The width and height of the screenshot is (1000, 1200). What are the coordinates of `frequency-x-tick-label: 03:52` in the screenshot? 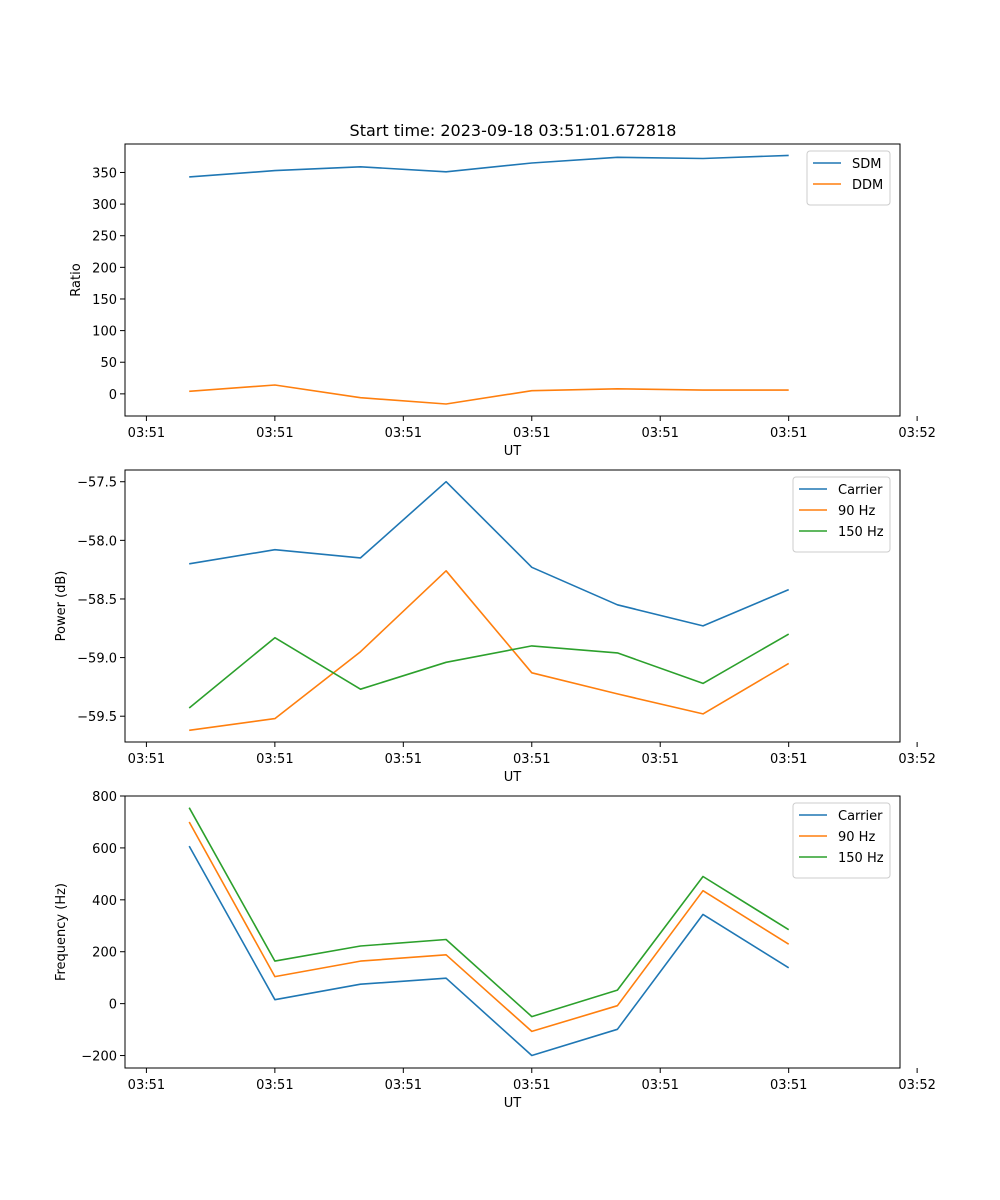 It's located at (916, 1085).